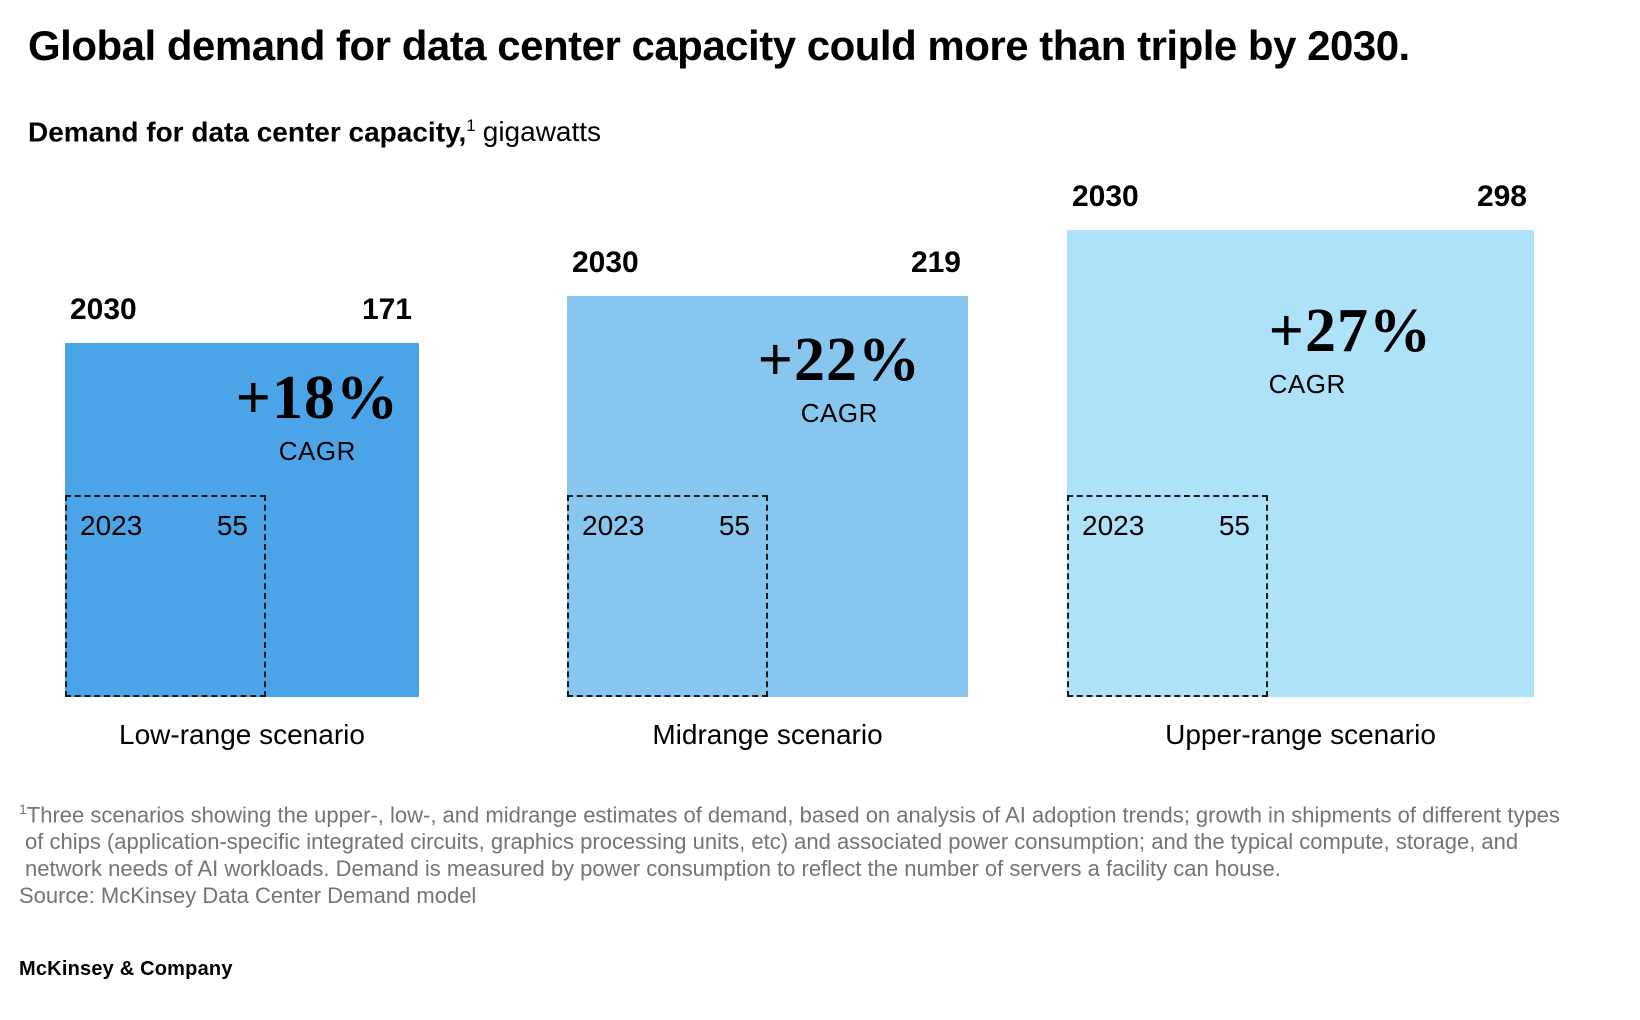 The image size is (1640, 1020). I want to click on cagr-rate: +22%, so click(839, 360).